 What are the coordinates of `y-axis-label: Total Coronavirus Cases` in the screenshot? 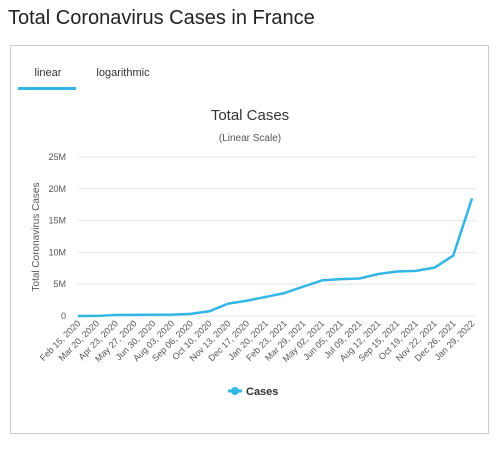 It's located at (36, 237).